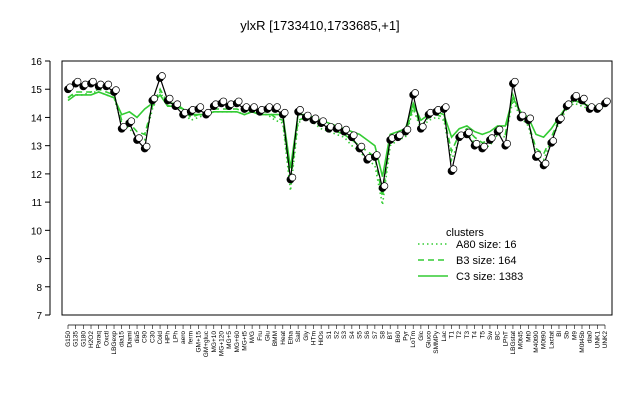  What do you see at coordinates (298, 336) in the screenshot?
I see `x-tick-label: Salt` at bounding box center [298, 336].